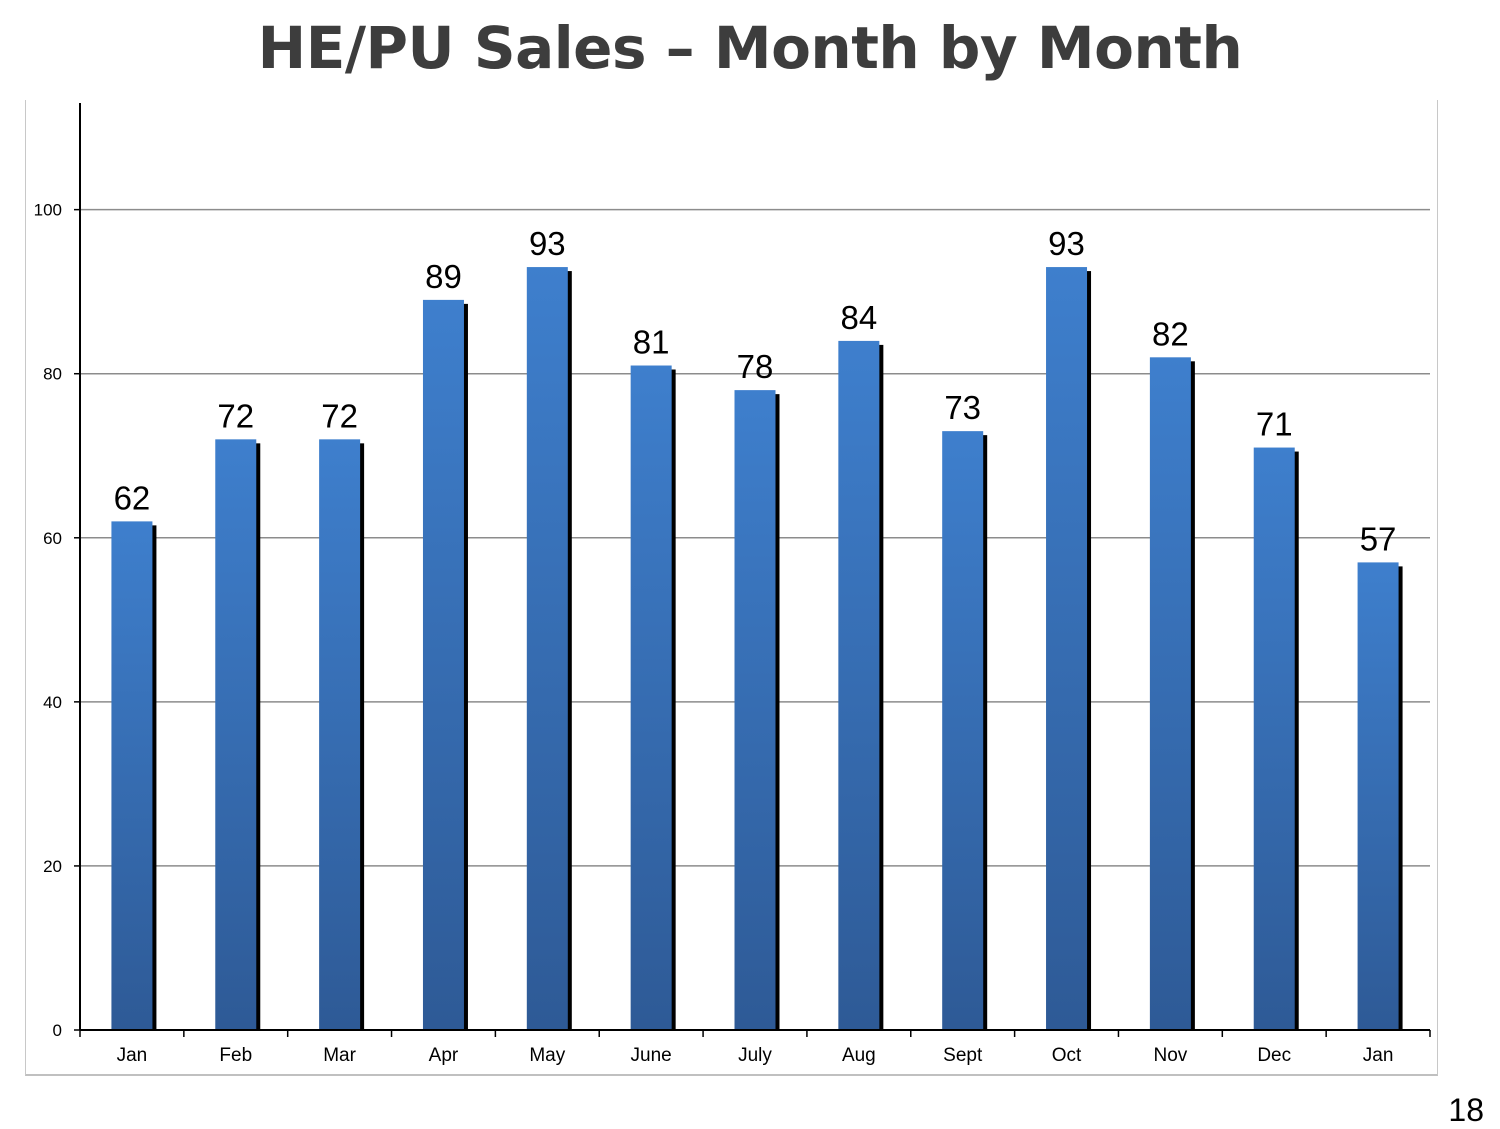  What do you see at coordinates (651, 1055) in the screenshot?
I see `x-tick-label: June` at bounding box center [651, 1055].